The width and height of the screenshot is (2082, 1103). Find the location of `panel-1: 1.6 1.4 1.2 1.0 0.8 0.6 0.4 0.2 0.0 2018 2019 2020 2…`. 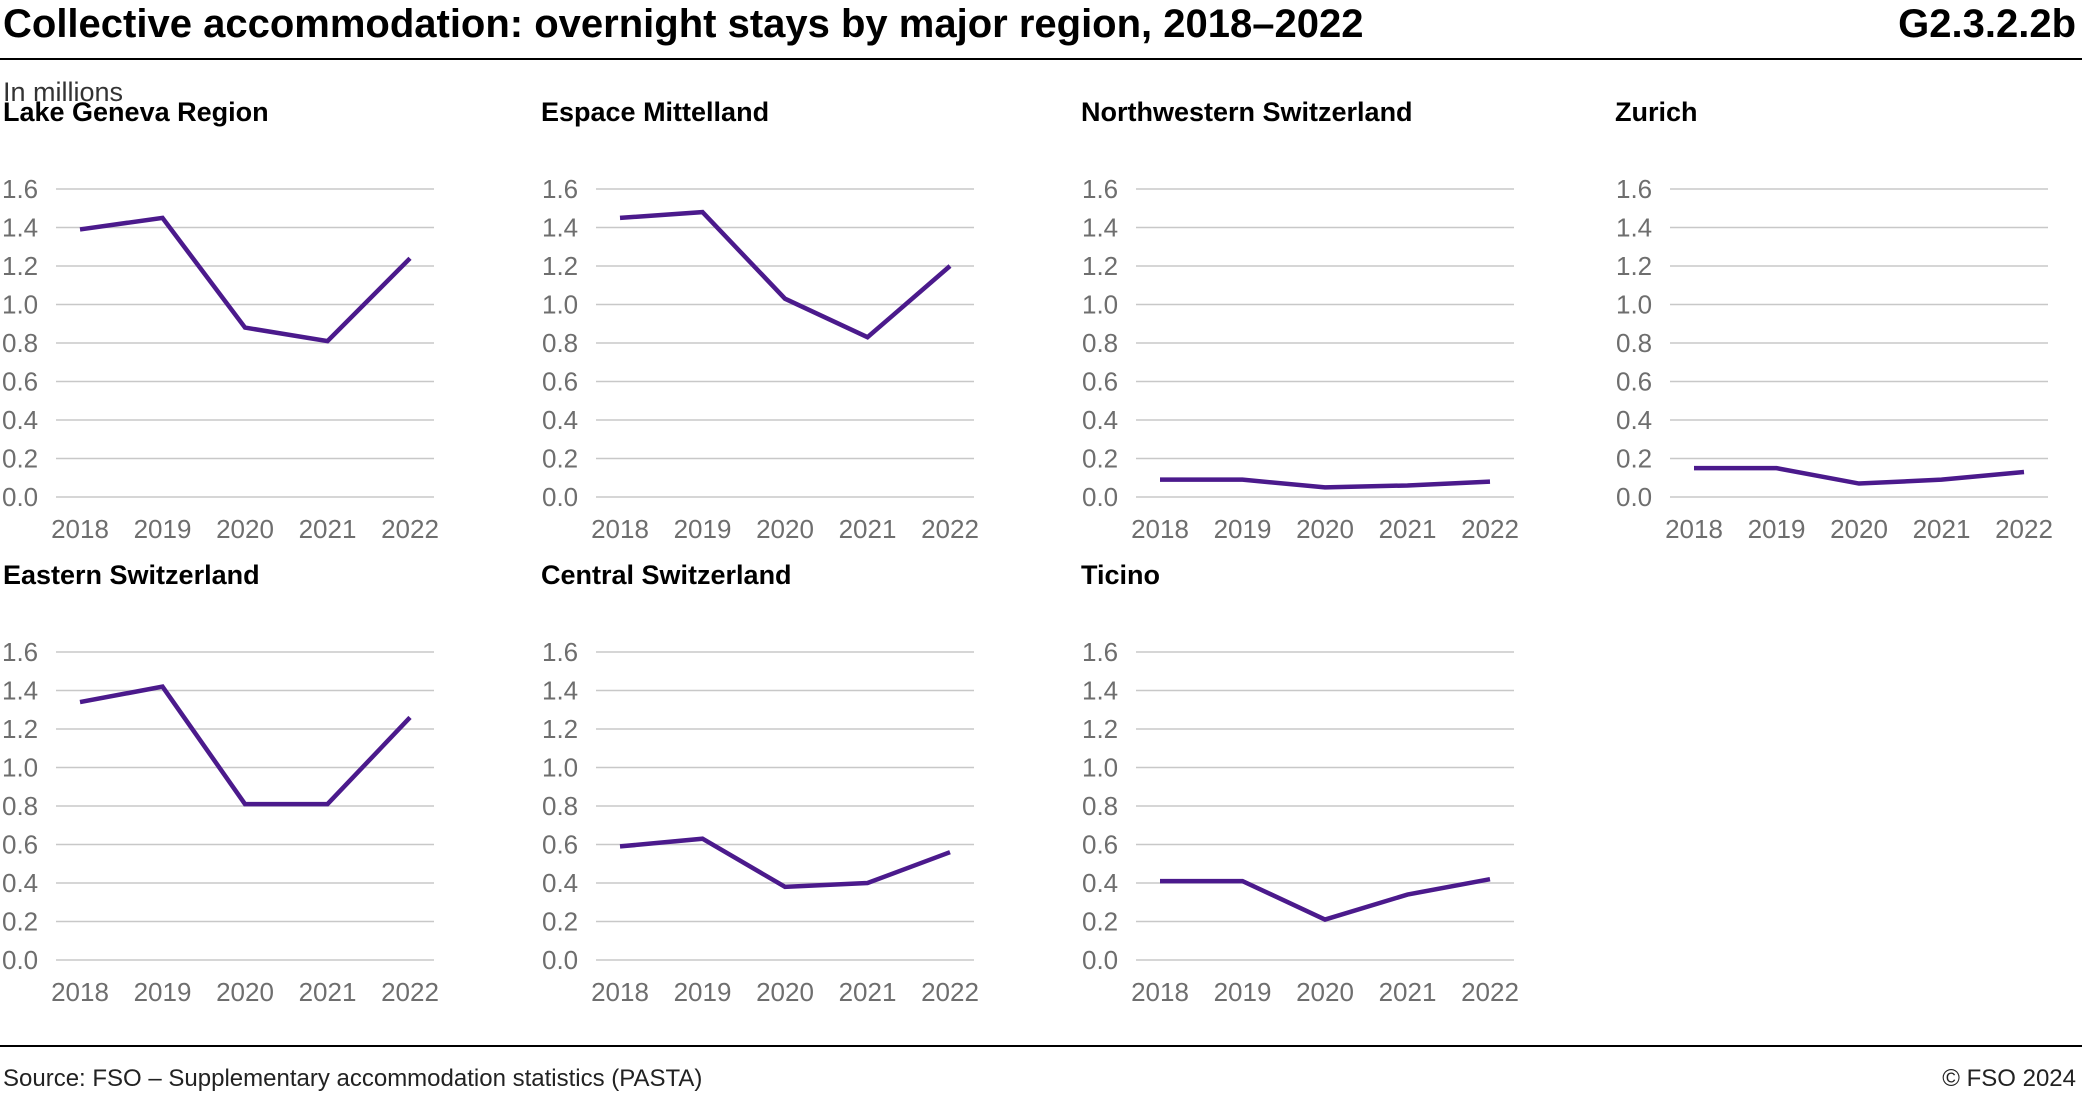

panel-1: 1.6 1.4 1.2 1.0 0.8 0.6 0.4 0.2 0.0 2018 2019 2020 2… is located at coordinates (760, 359).